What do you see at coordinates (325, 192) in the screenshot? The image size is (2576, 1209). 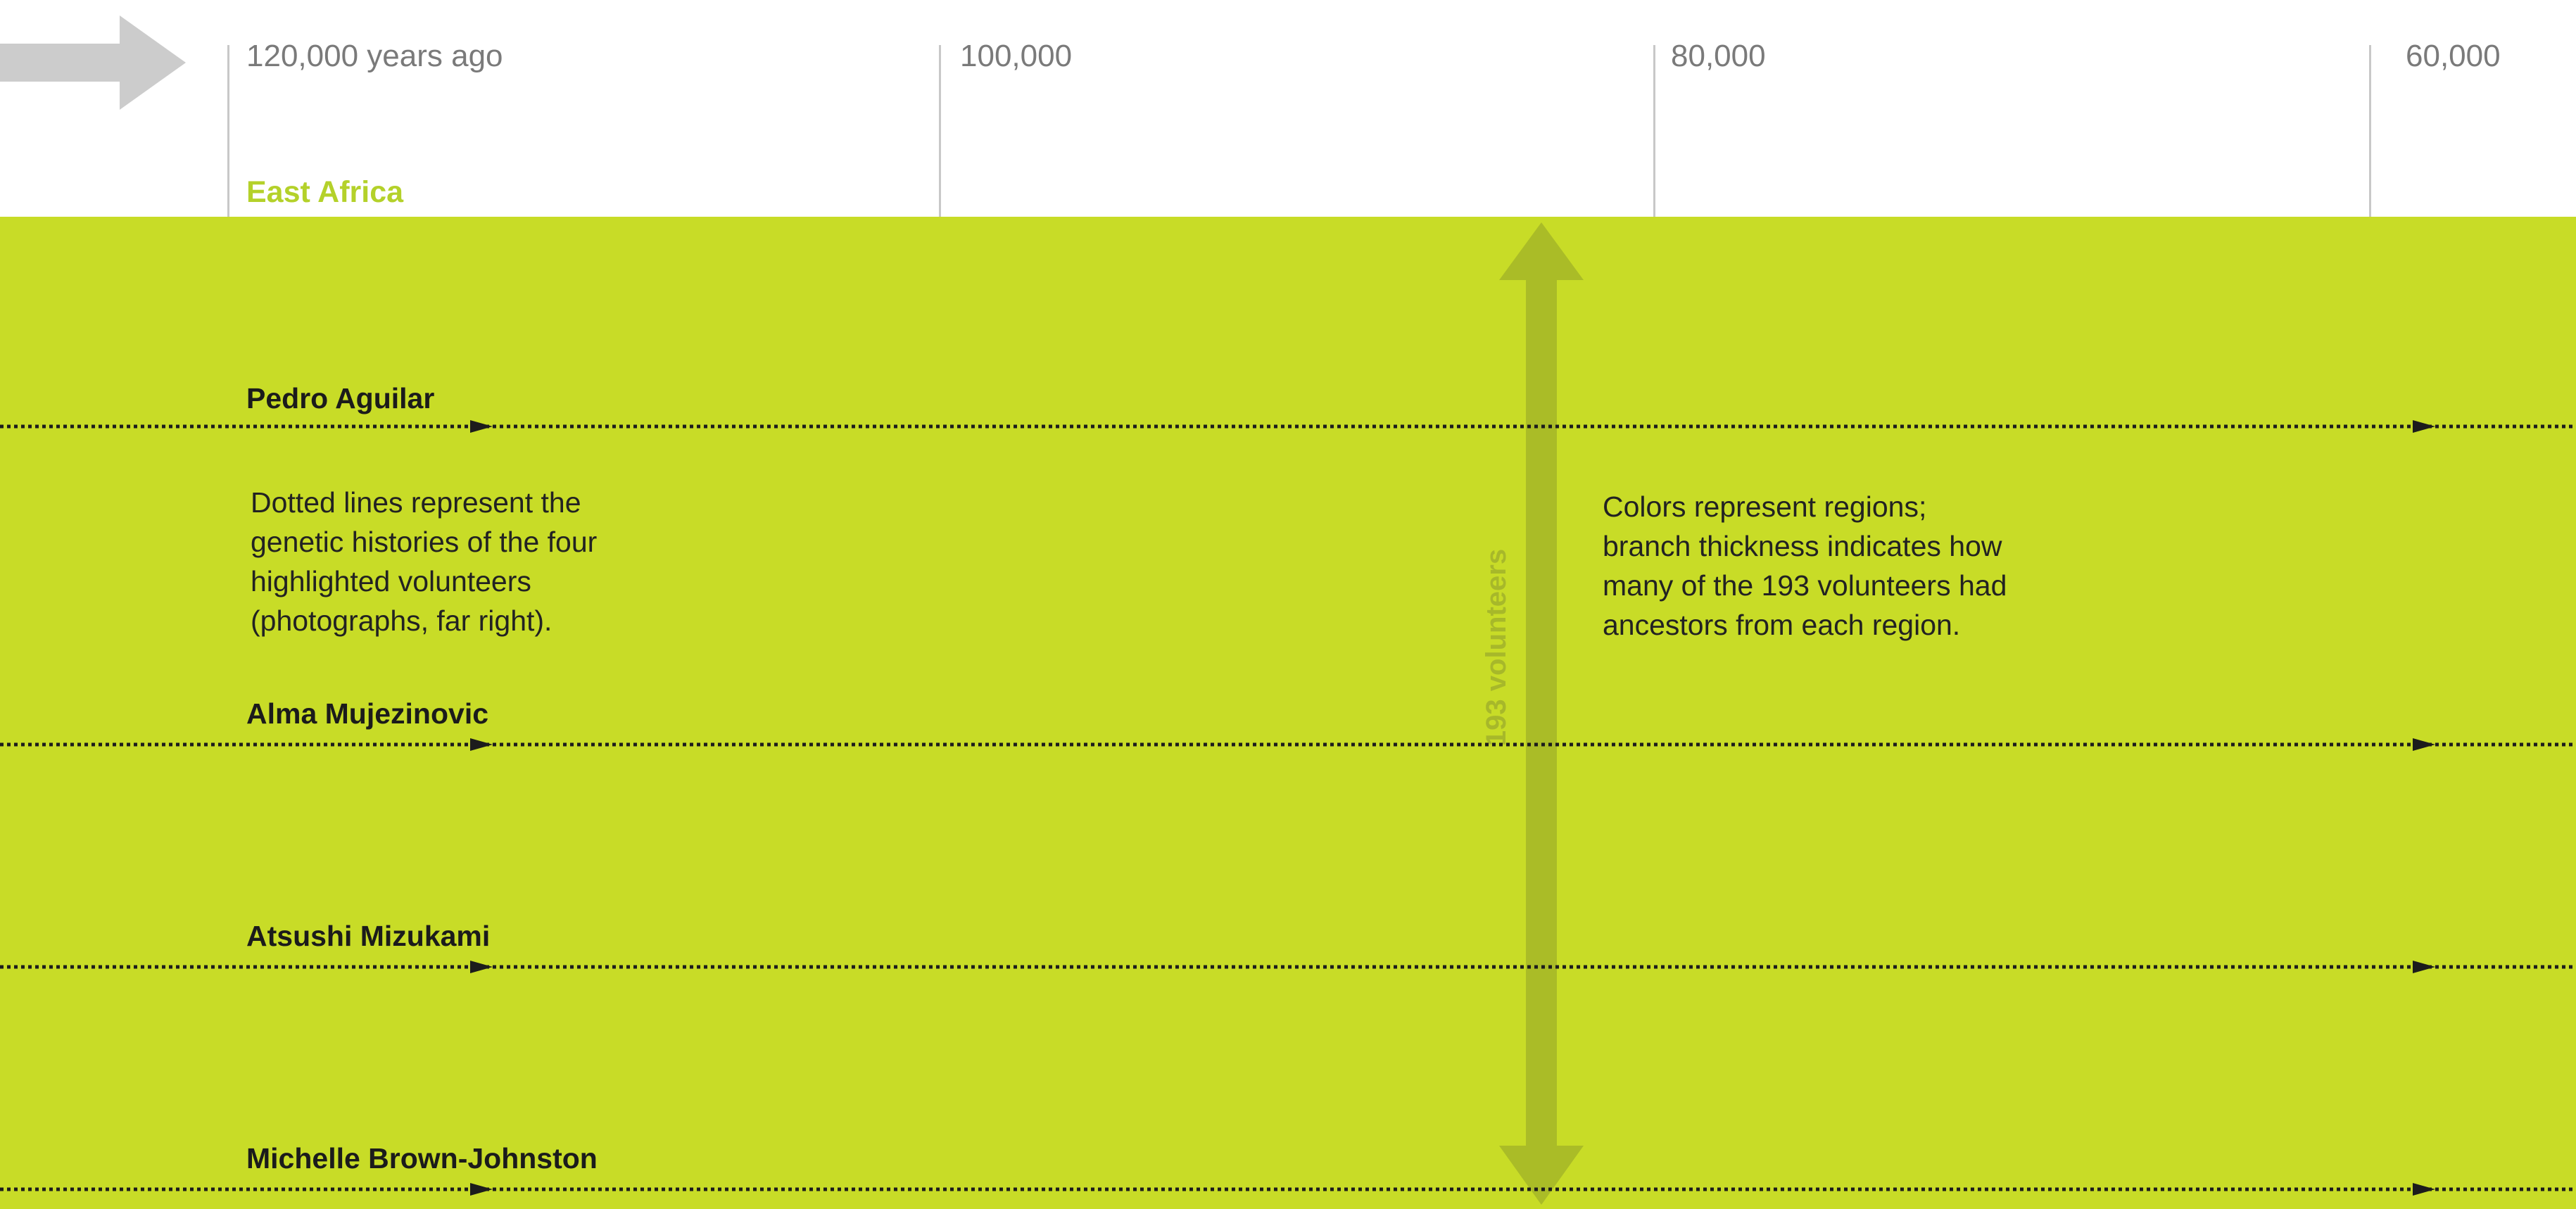 I see `region-label: East Africa` at bounding box center [325, 192].